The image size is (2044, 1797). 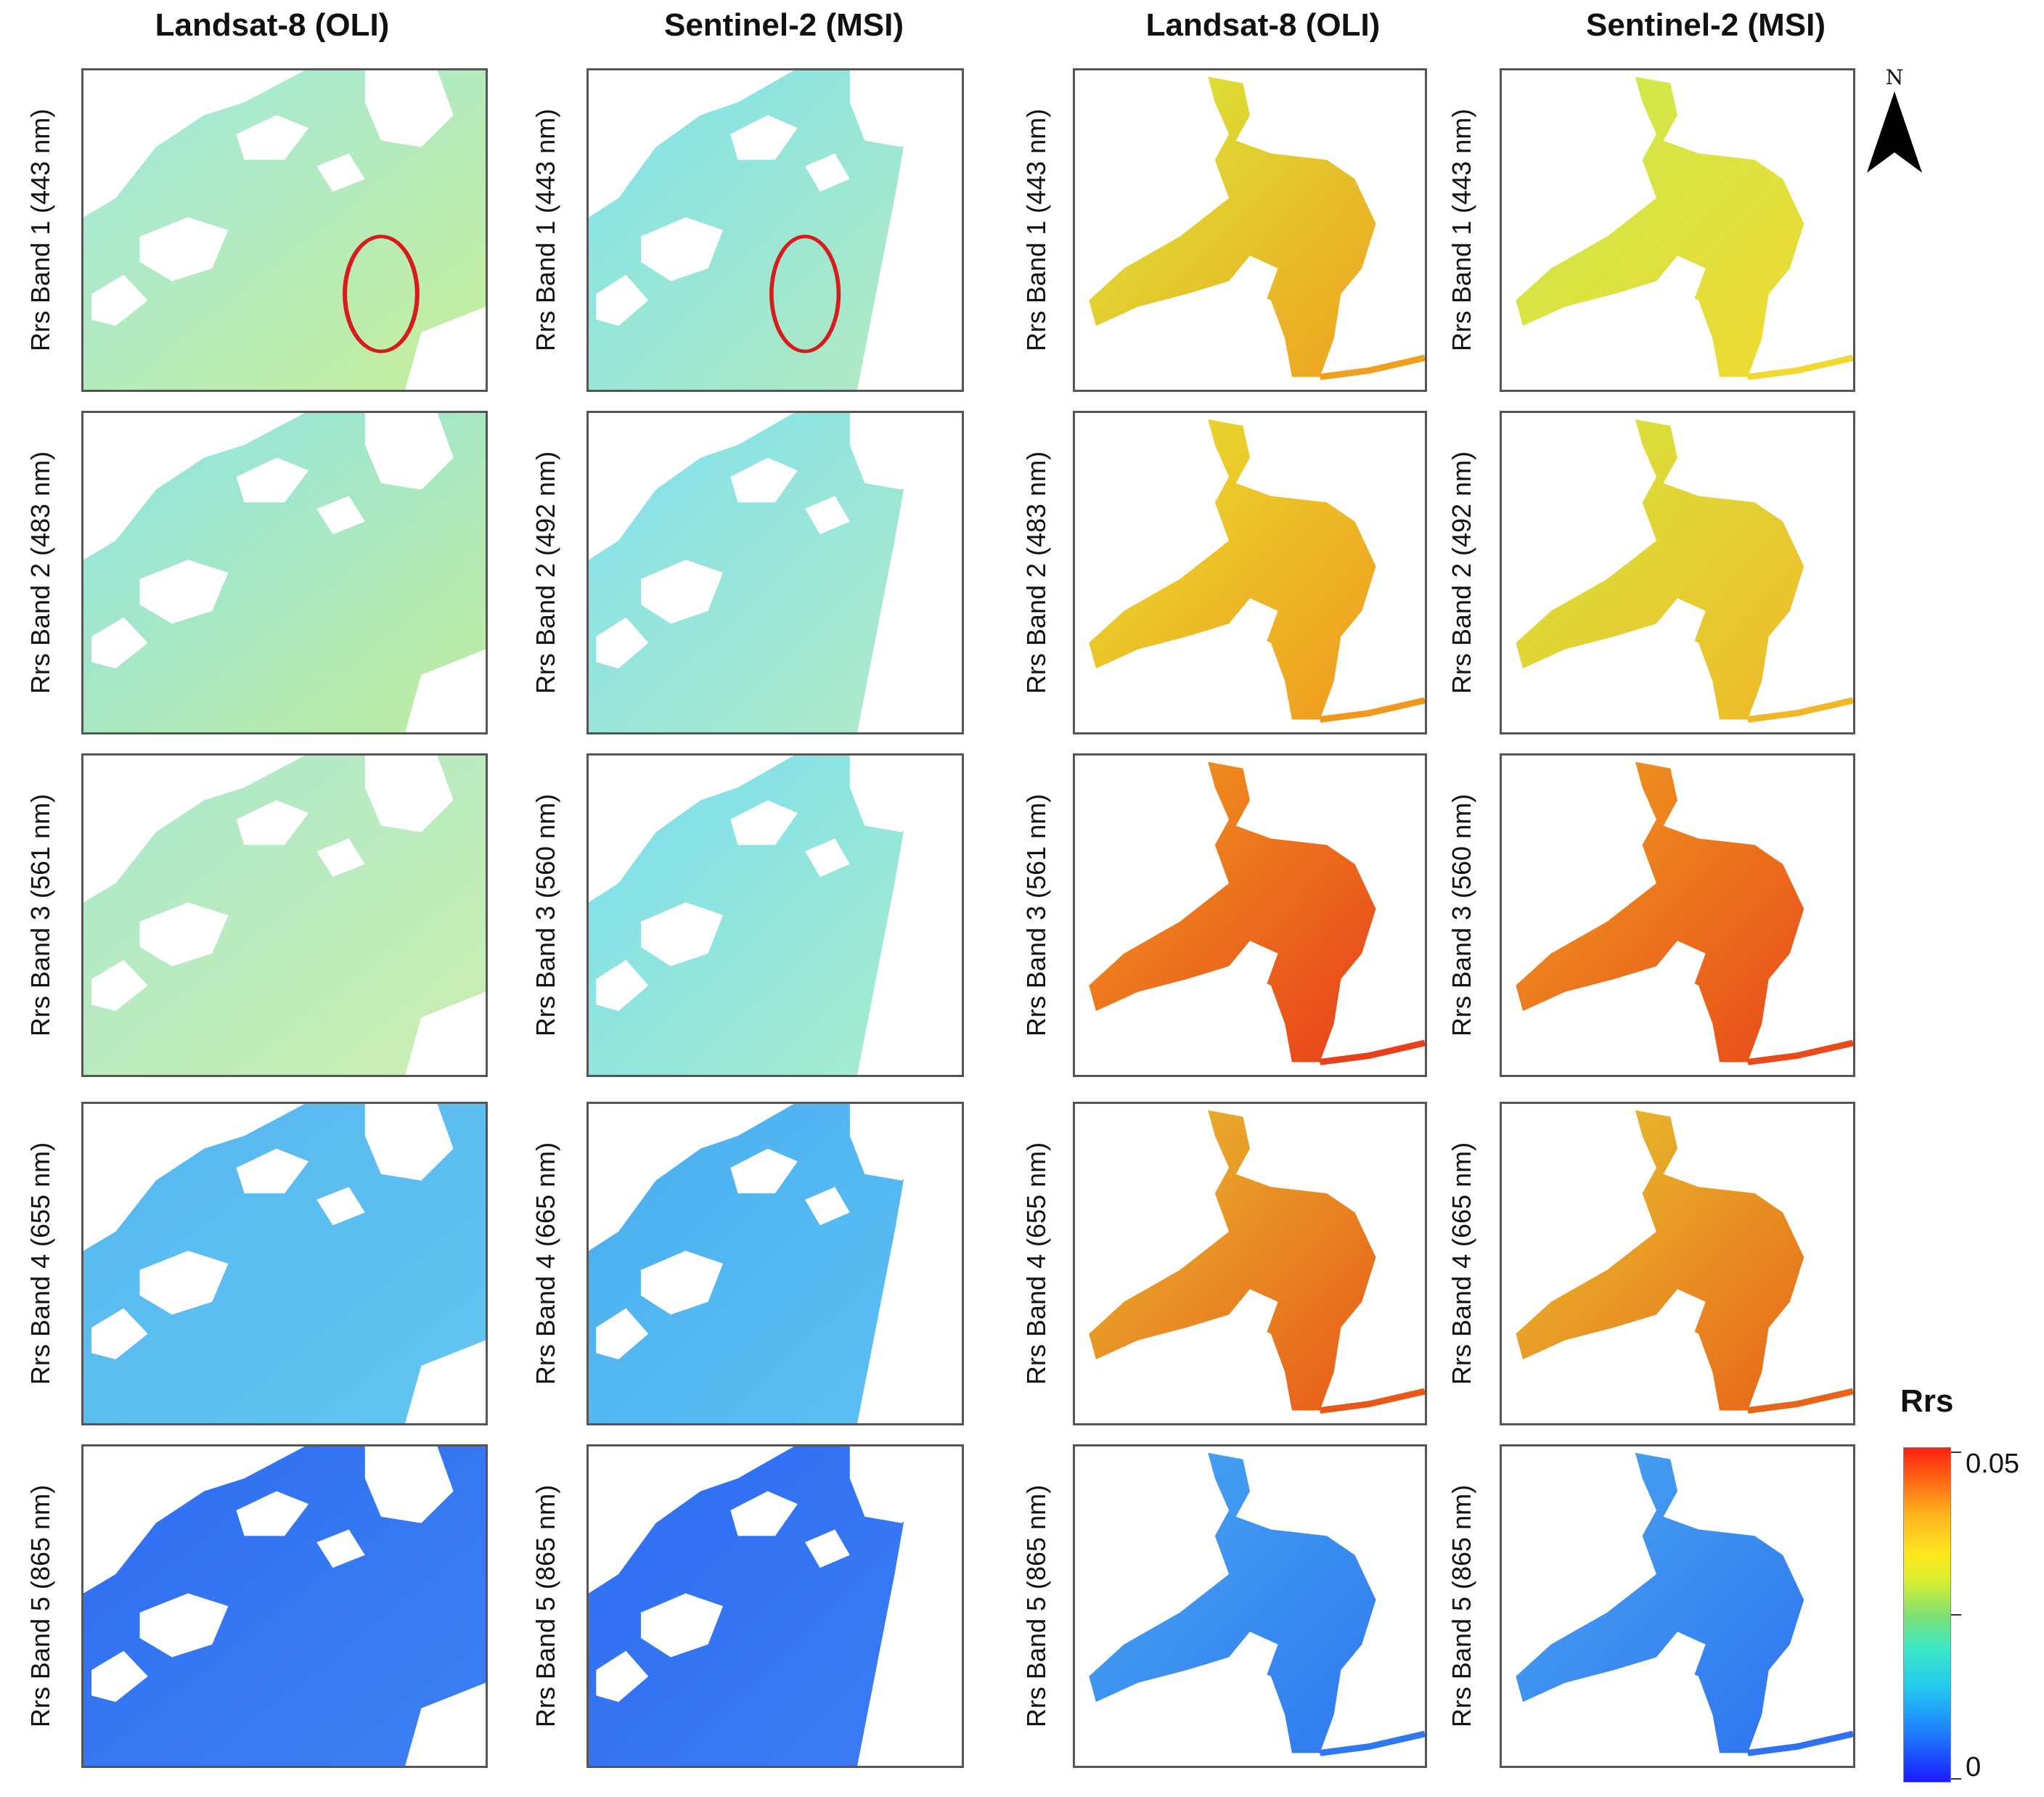 I want to click on north-letter: N, so click(x=1894, y=77).